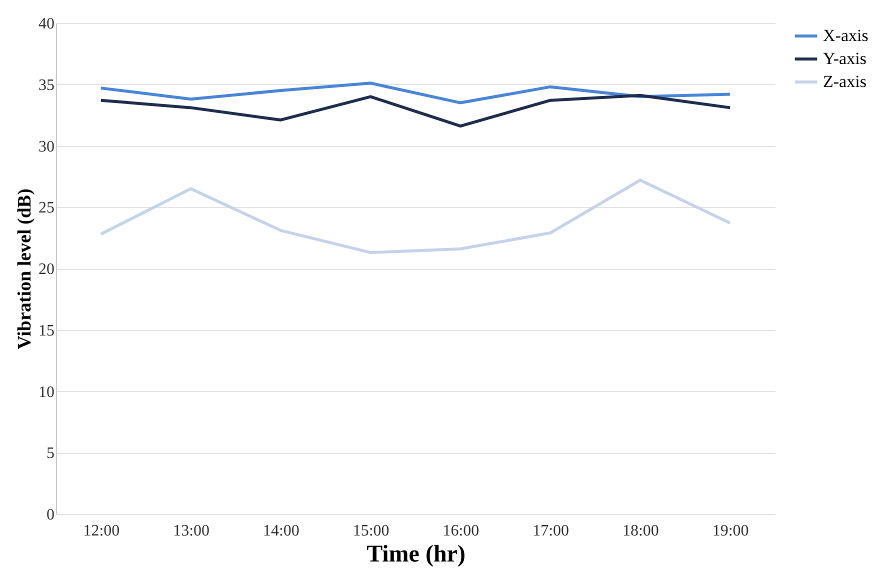  I want to click on y-tick-label: 0, so click(50, 515).